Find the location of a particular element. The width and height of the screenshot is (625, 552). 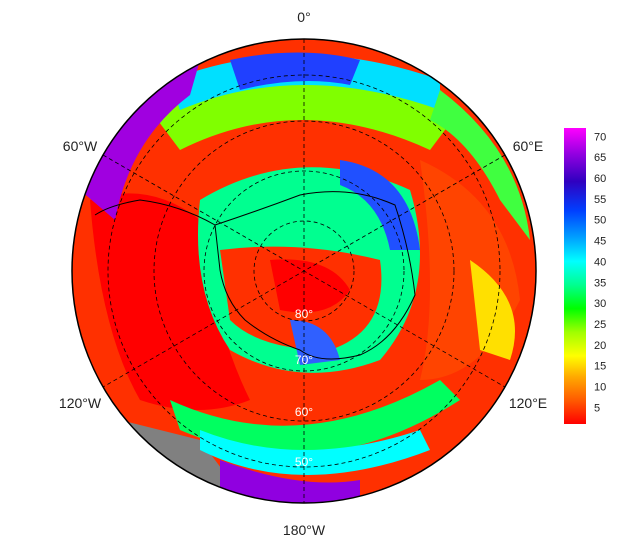

lat-label-70: 70° is located at coordinates (304, 360).